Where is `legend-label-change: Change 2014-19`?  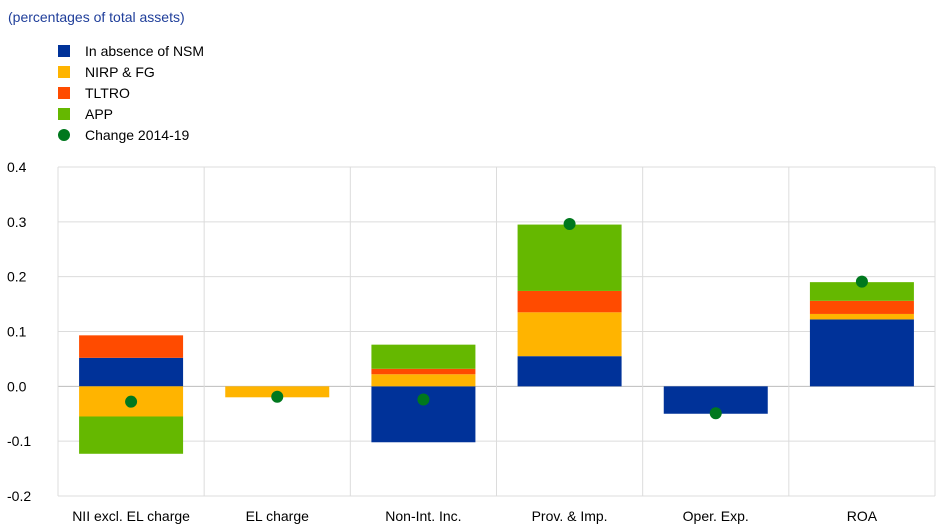 legend-label-change: Change 2014-19 is located at coordinates (137, 134).